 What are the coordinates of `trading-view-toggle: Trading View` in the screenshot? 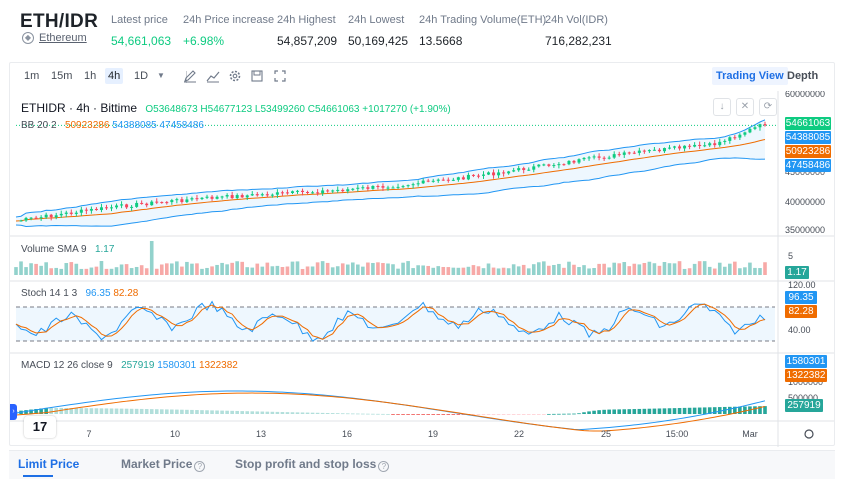 It's located at (750, 76).